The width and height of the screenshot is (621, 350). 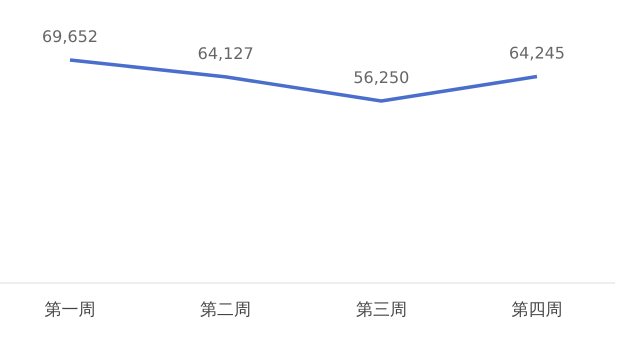 I want to click on x-tick-label: 第四周, so click(x=537, y=310).